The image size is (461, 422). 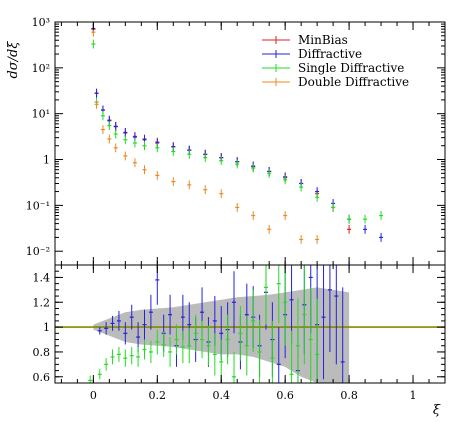 I want to click on ratio-y-tick-label: 1.4, so click(x=42, y=277).